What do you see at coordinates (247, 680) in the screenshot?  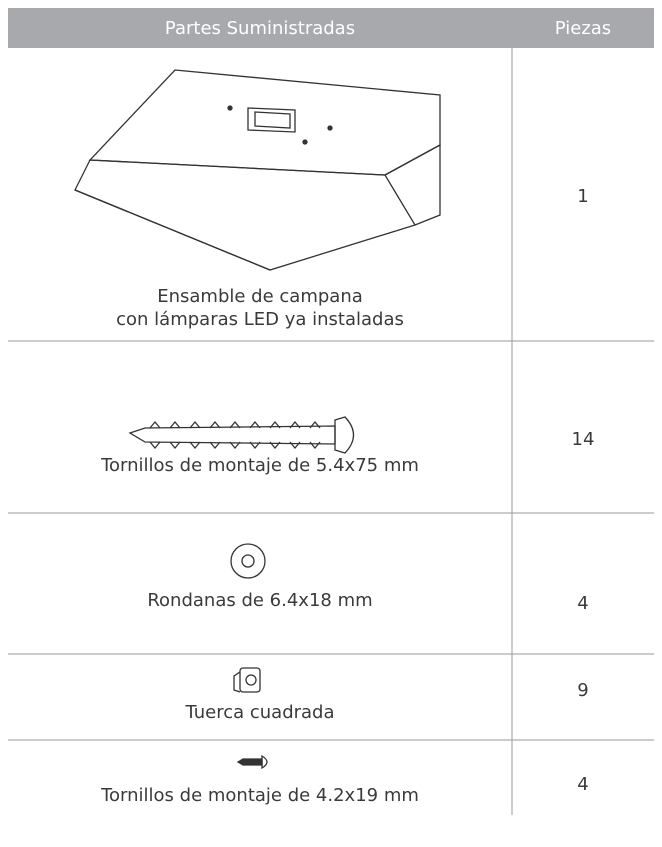 I see `nut-icon` at bounding box center [247, 680].